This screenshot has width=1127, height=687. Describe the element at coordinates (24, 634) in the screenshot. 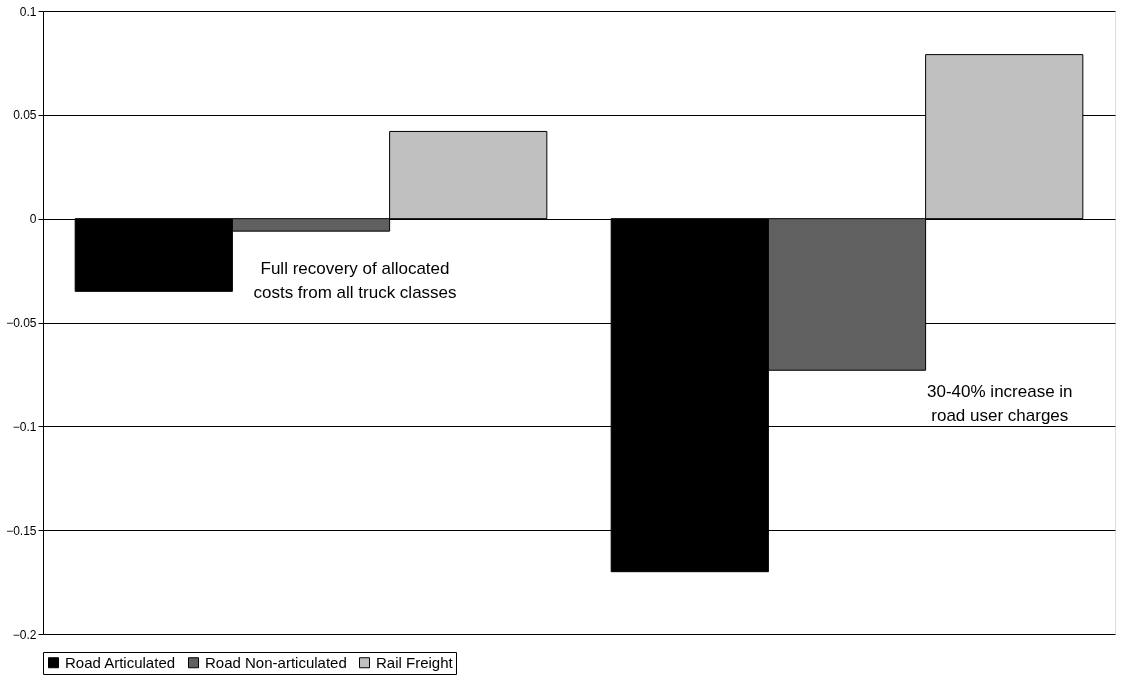

I see `y-tick-label: −0.2` at that location.